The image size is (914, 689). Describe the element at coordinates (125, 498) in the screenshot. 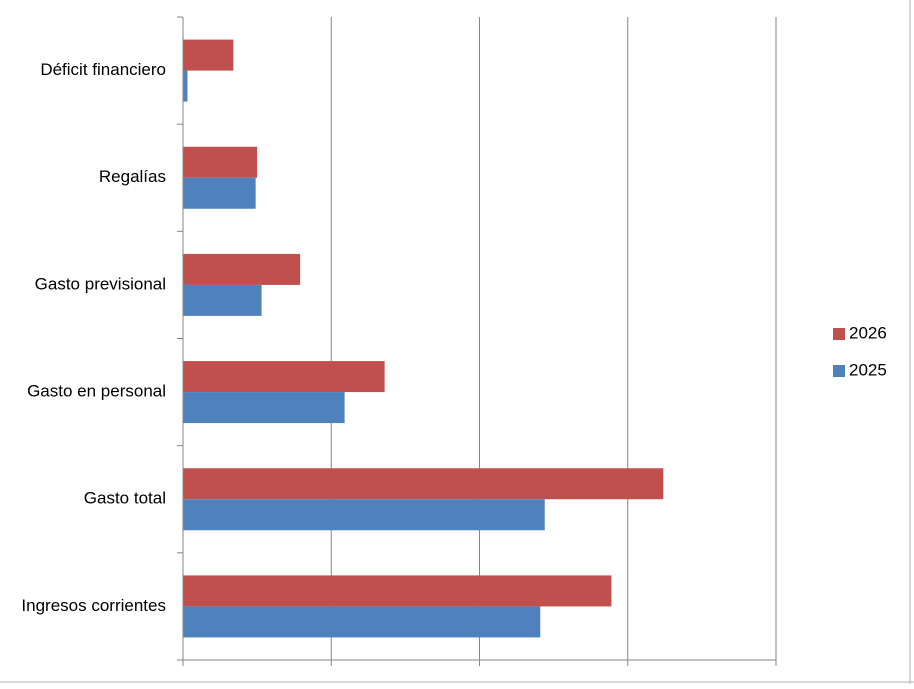

I see `y-tick-label: Gasto total` at that location.